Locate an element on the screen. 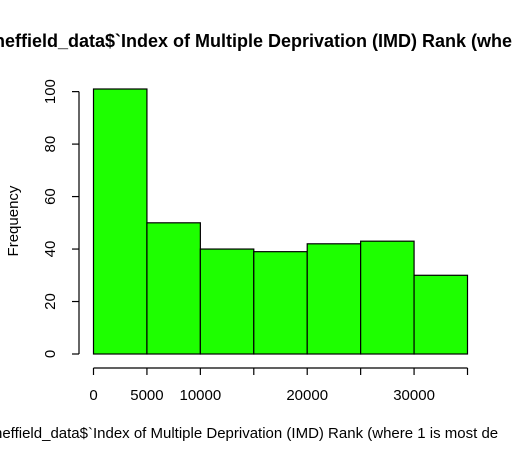 The width and height of the screenshot is (523, 463). y-tick-label: 20 is located at coordinates (50, 301).